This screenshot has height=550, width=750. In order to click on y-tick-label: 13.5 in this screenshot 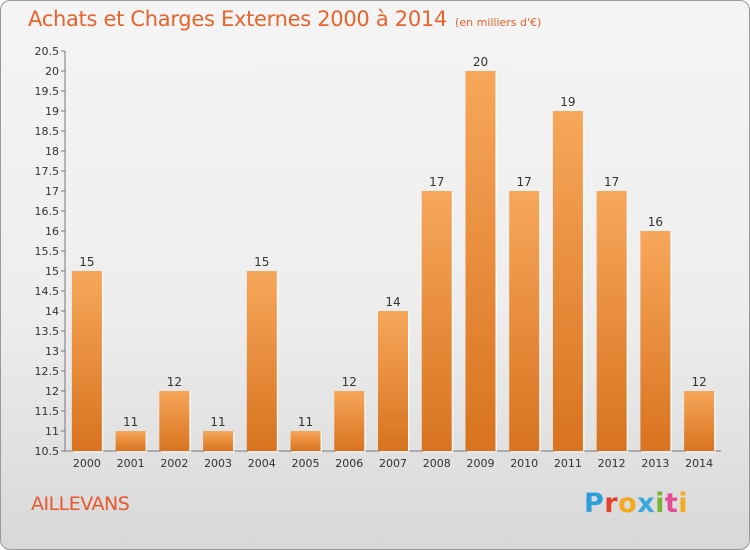, I will do `click(47, 331)`.